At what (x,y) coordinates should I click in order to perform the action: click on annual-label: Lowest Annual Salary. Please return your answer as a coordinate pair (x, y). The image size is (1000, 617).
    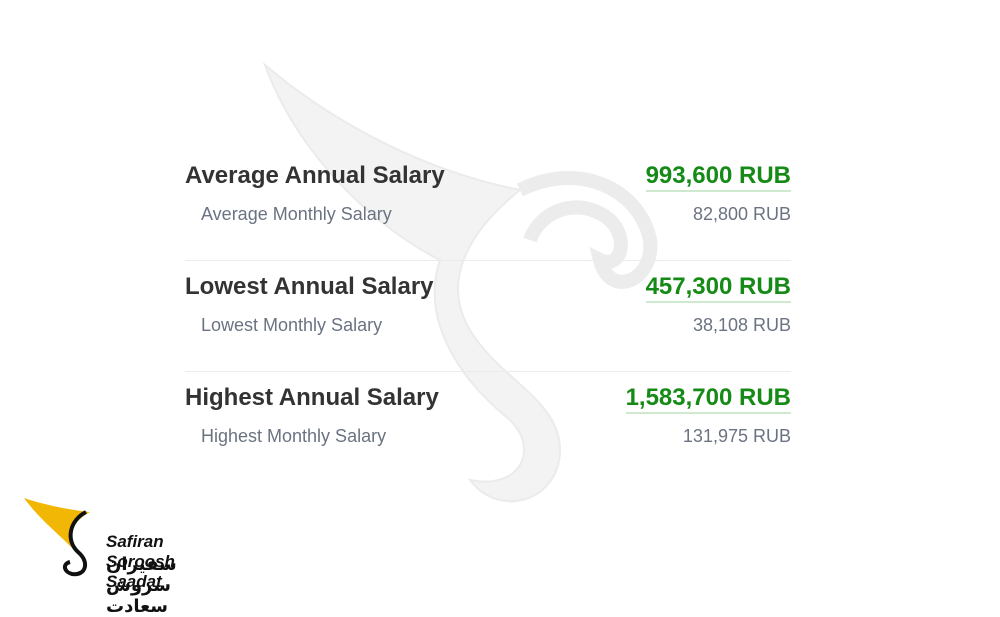
    Looking at the image, I should click on (309, 286).